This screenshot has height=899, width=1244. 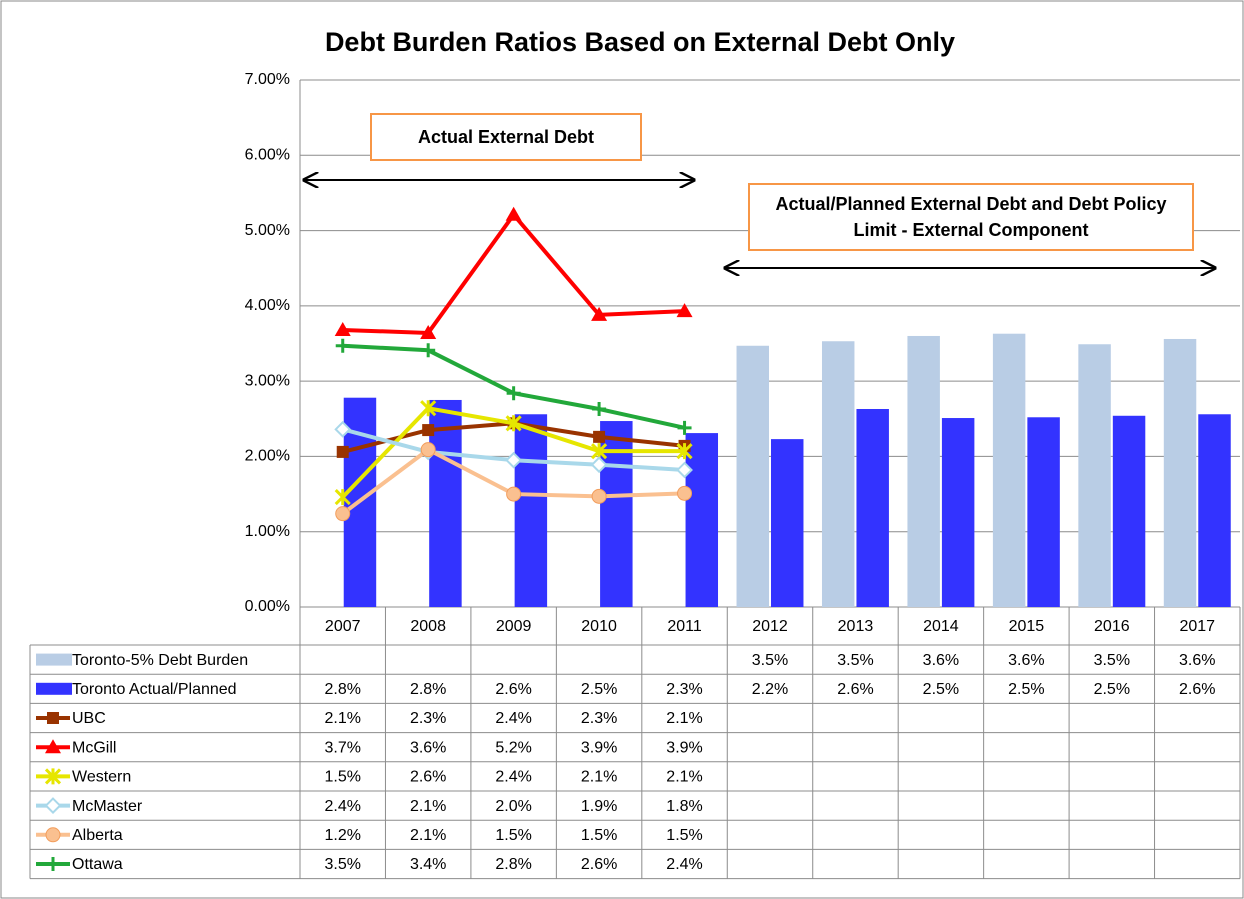 What do you see at coordinates (267, 230) in the screenshot?
I see `y-tick-label: 5.00%` at bounding box center [267, 230].